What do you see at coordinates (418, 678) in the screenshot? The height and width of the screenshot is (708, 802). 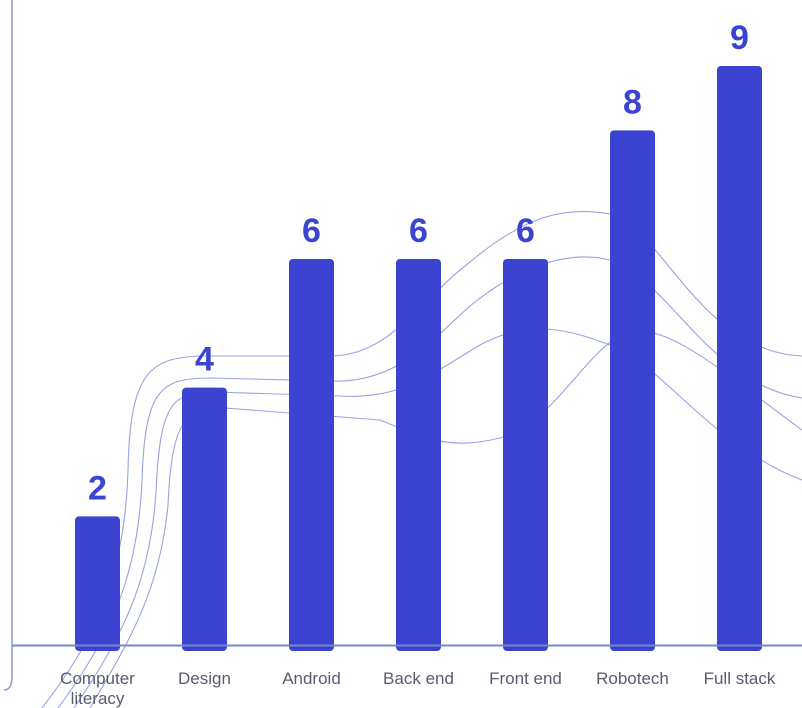 I see `category-label: Back end` at bounding box center [418, 678].